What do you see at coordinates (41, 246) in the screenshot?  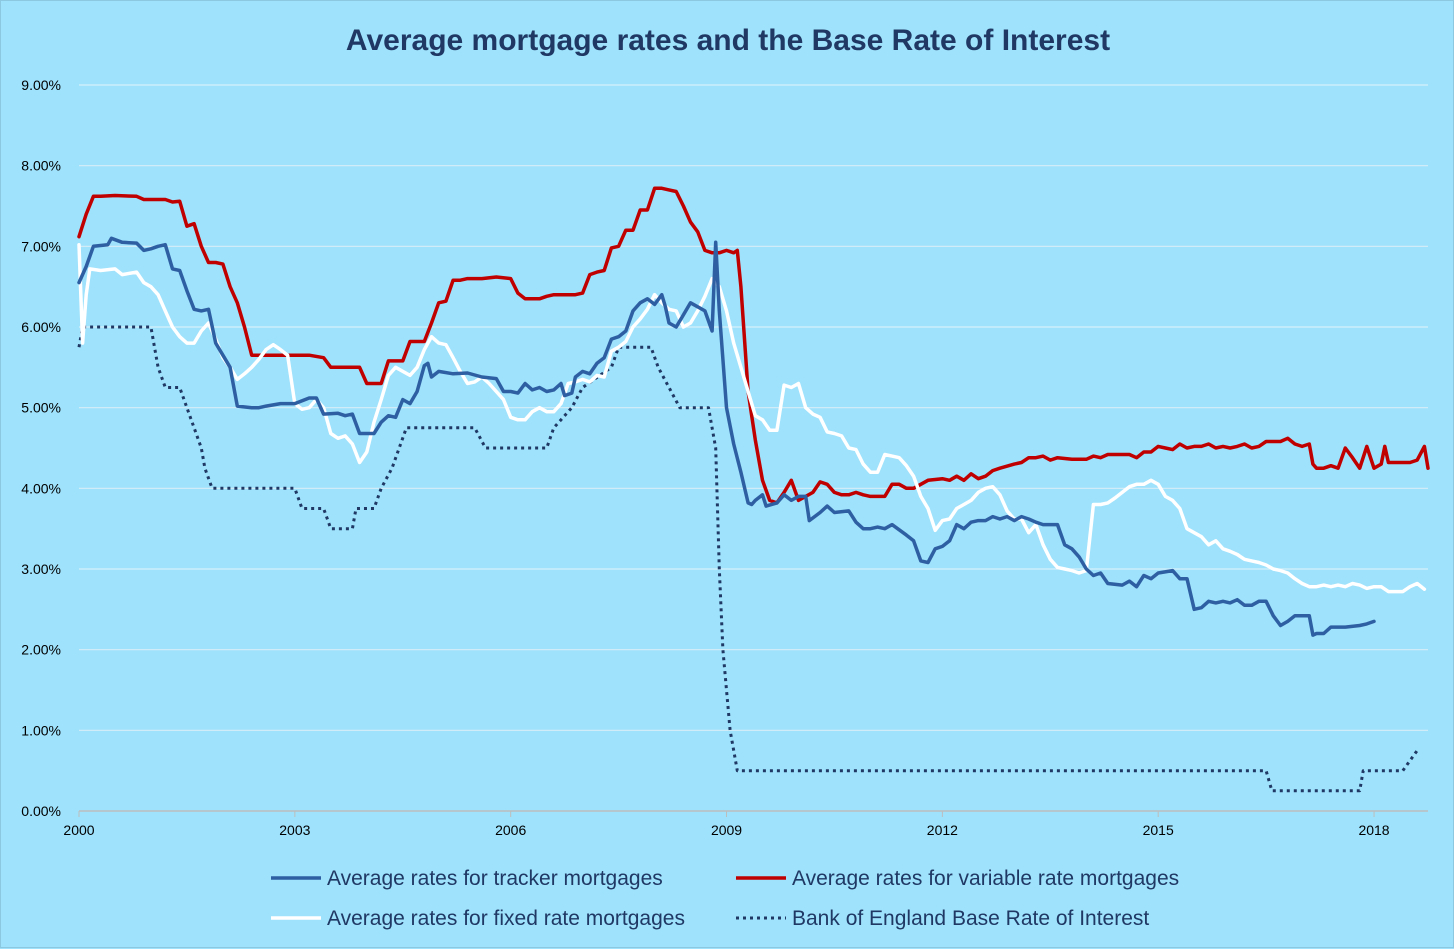 I see `y-tick-label: 7.00%` at bounding box center [41, 246].